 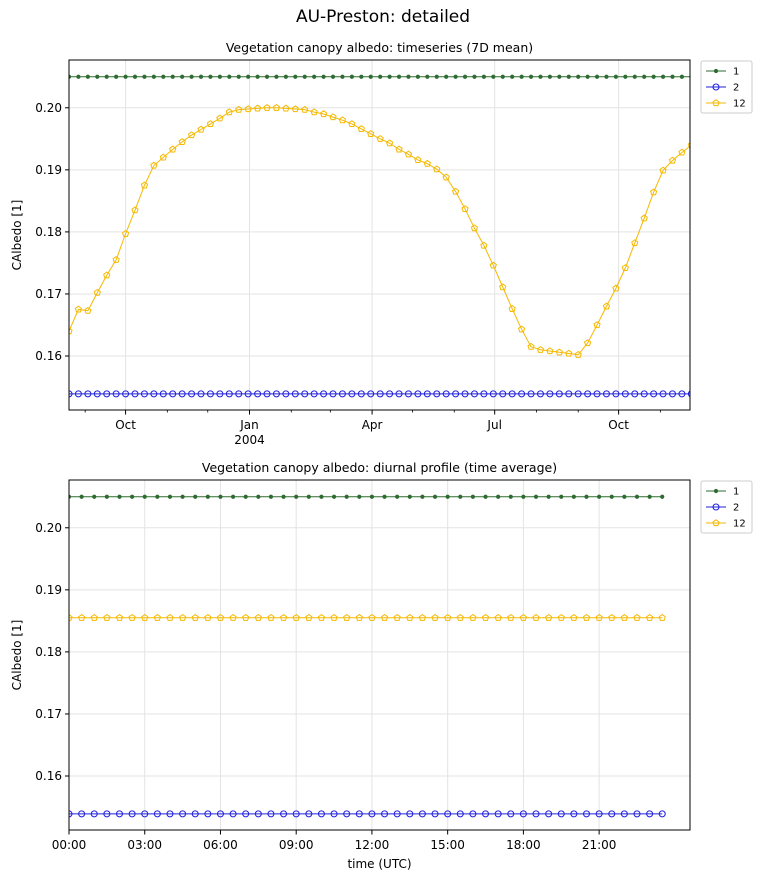 I want to click on legend-label-1: 1, so click(x=736, y=492).